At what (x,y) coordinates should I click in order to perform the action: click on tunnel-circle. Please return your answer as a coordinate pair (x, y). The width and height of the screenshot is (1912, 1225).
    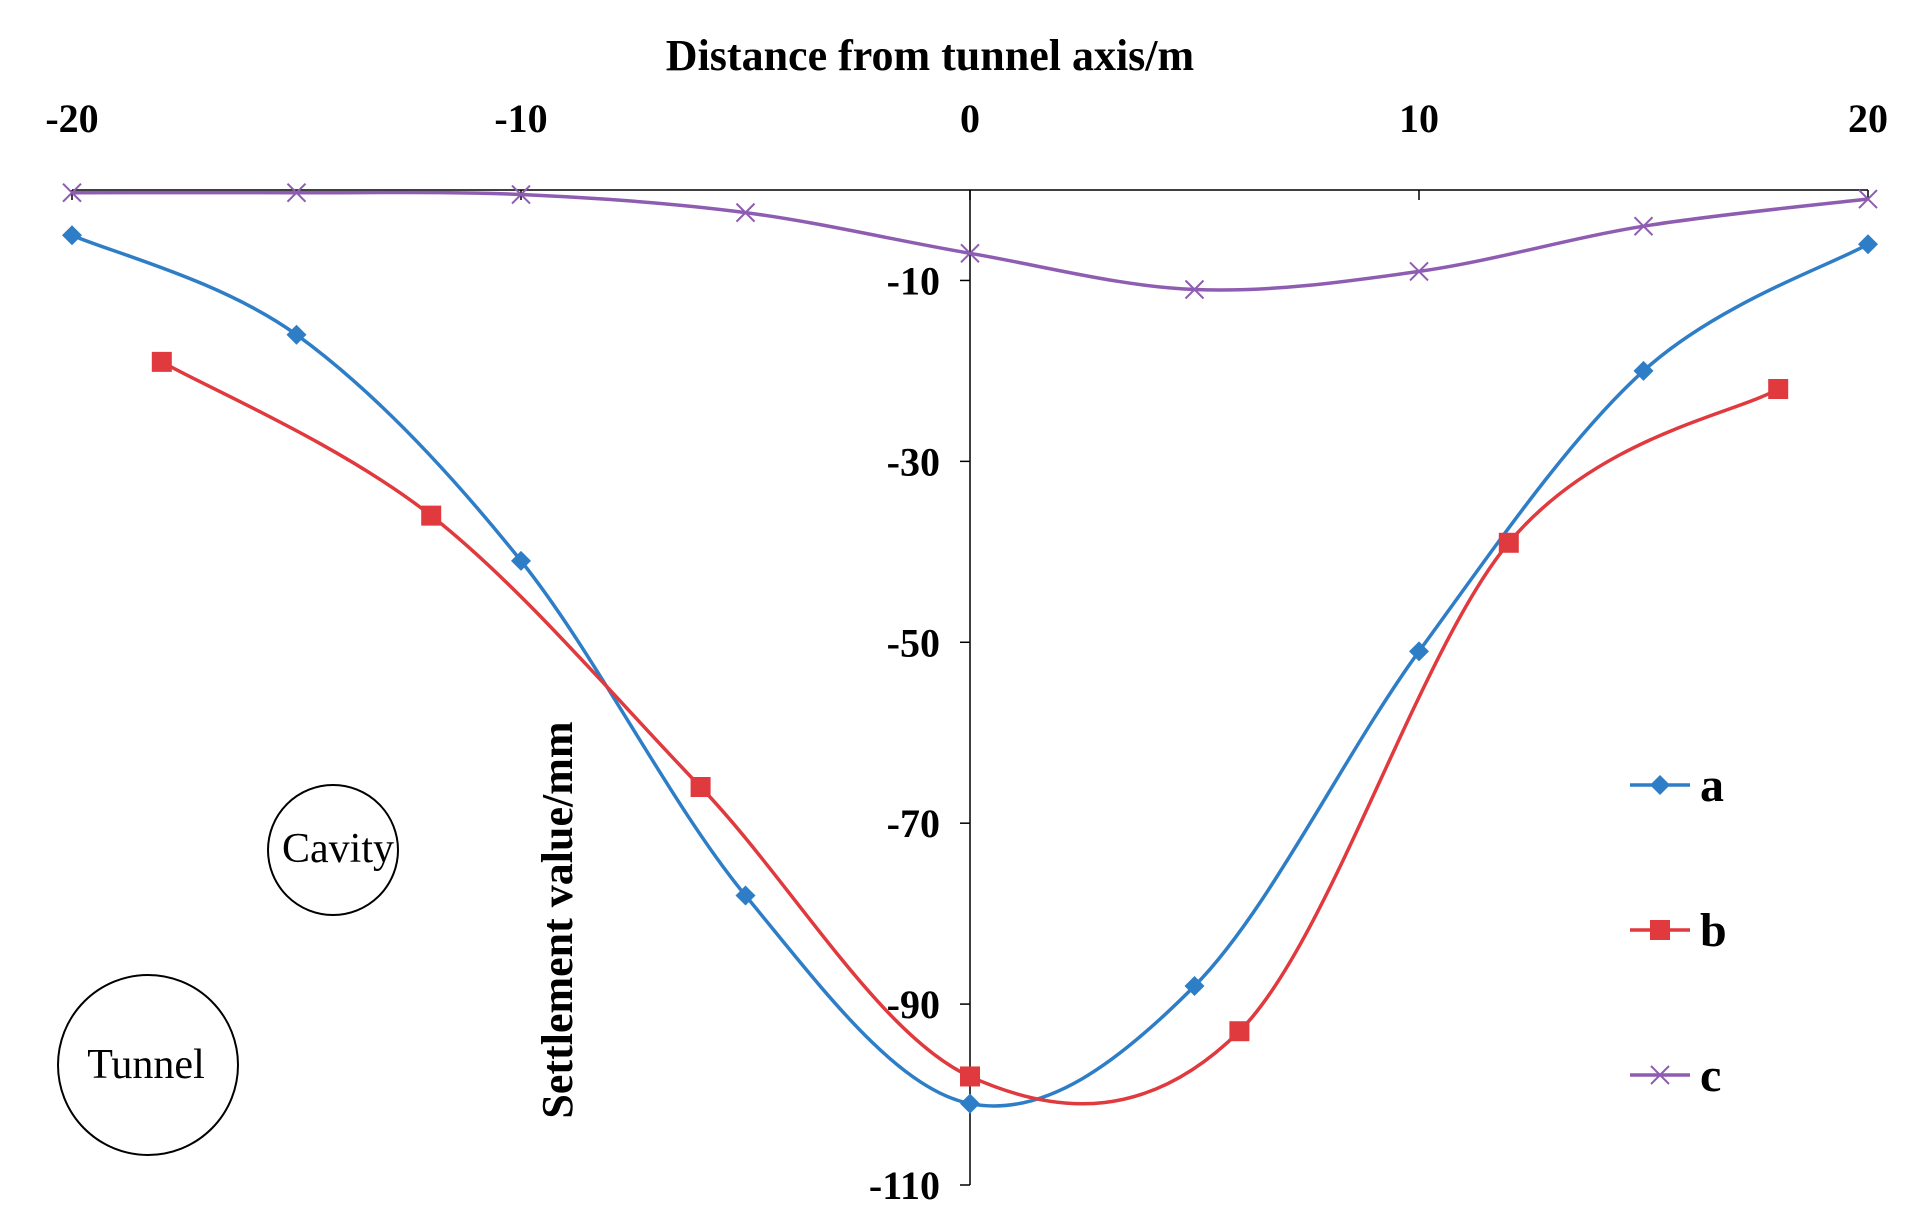
    Looking at the image, I should click on (148, 1065).